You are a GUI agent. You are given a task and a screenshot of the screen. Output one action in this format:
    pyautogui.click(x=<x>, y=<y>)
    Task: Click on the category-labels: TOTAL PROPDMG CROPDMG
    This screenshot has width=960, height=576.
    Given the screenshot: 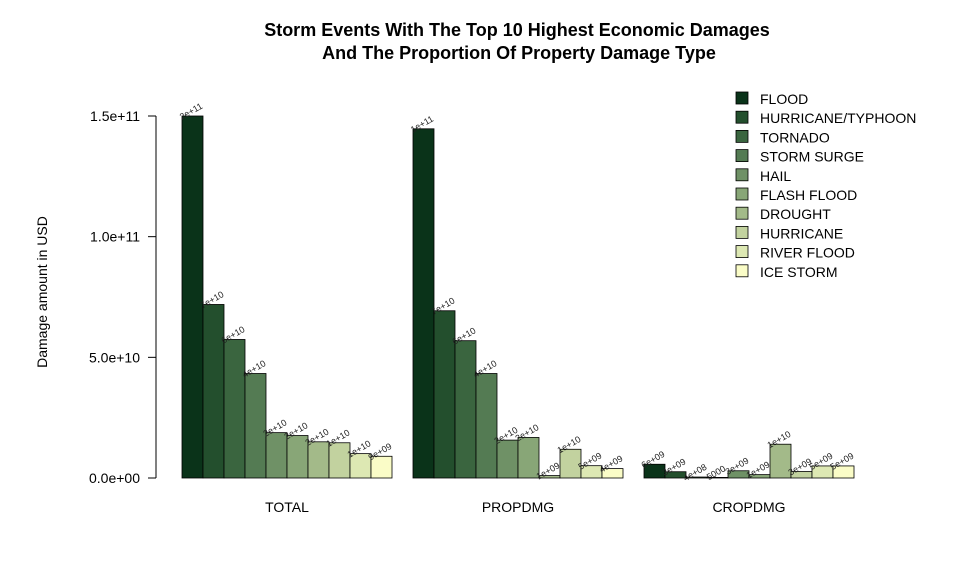 What is the action you would take?
    pyautogui.click(x=525, y=507)
    